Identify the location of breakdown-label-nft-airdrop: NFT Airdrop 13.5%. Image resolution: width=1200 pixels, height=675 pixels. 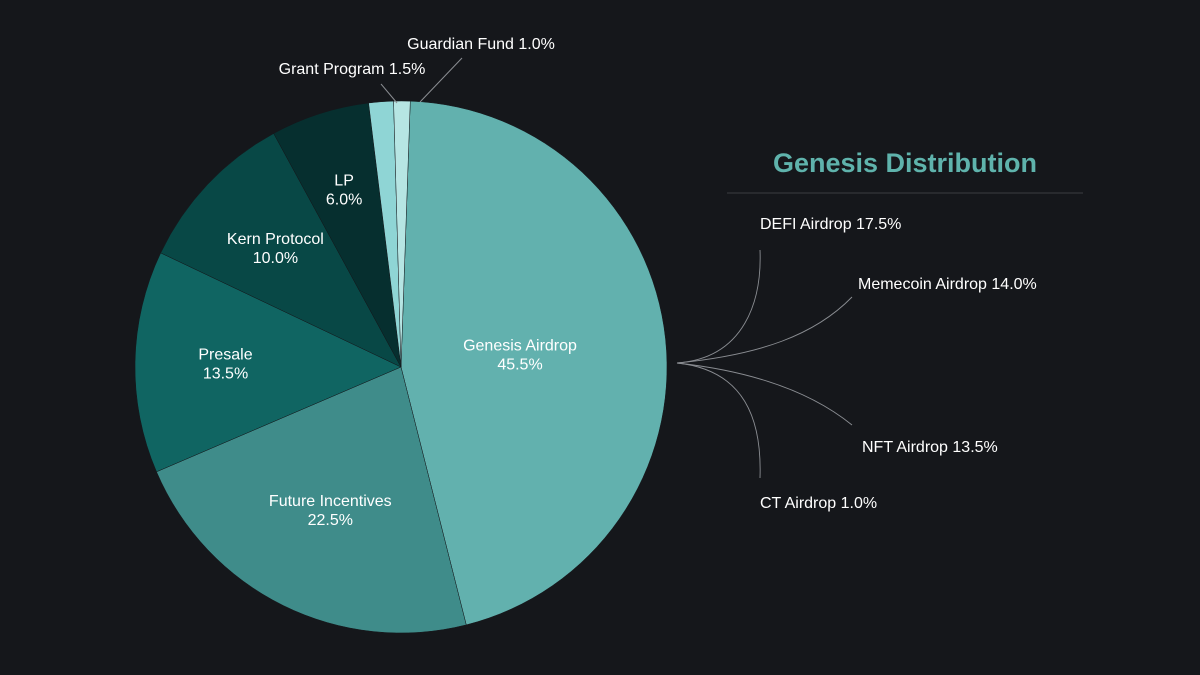
(930, 447).